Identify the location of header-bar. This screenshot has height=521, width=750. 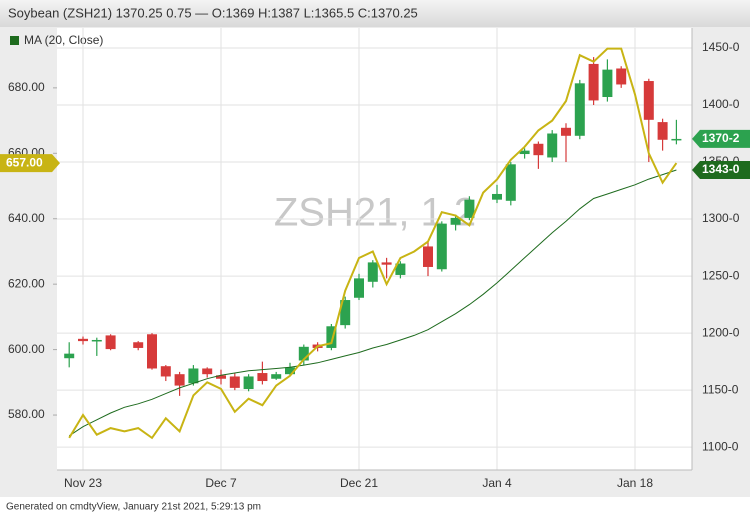
(375, 13).